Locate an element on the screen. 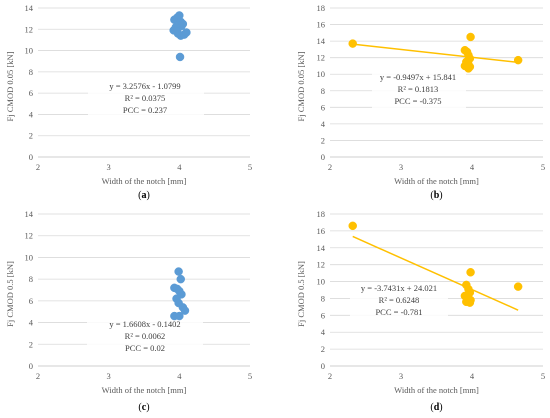 This screenshot has height=418, width=550. regression-annotation: R² = 0.0375 is located at coordinates (145, 98).